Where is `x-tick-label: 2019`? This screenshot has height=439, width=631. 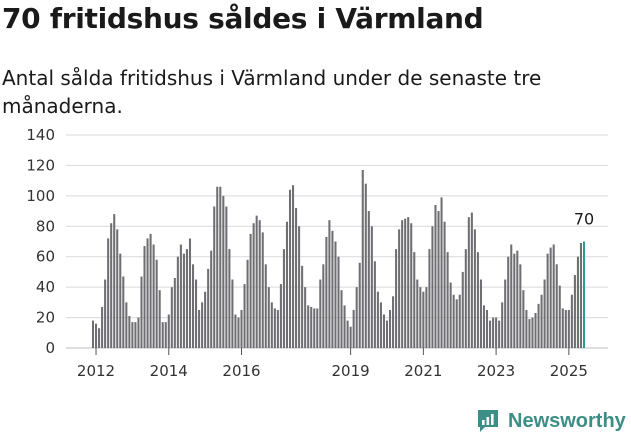 x-tick-label: 2019 is located at coordinates (351, 371).